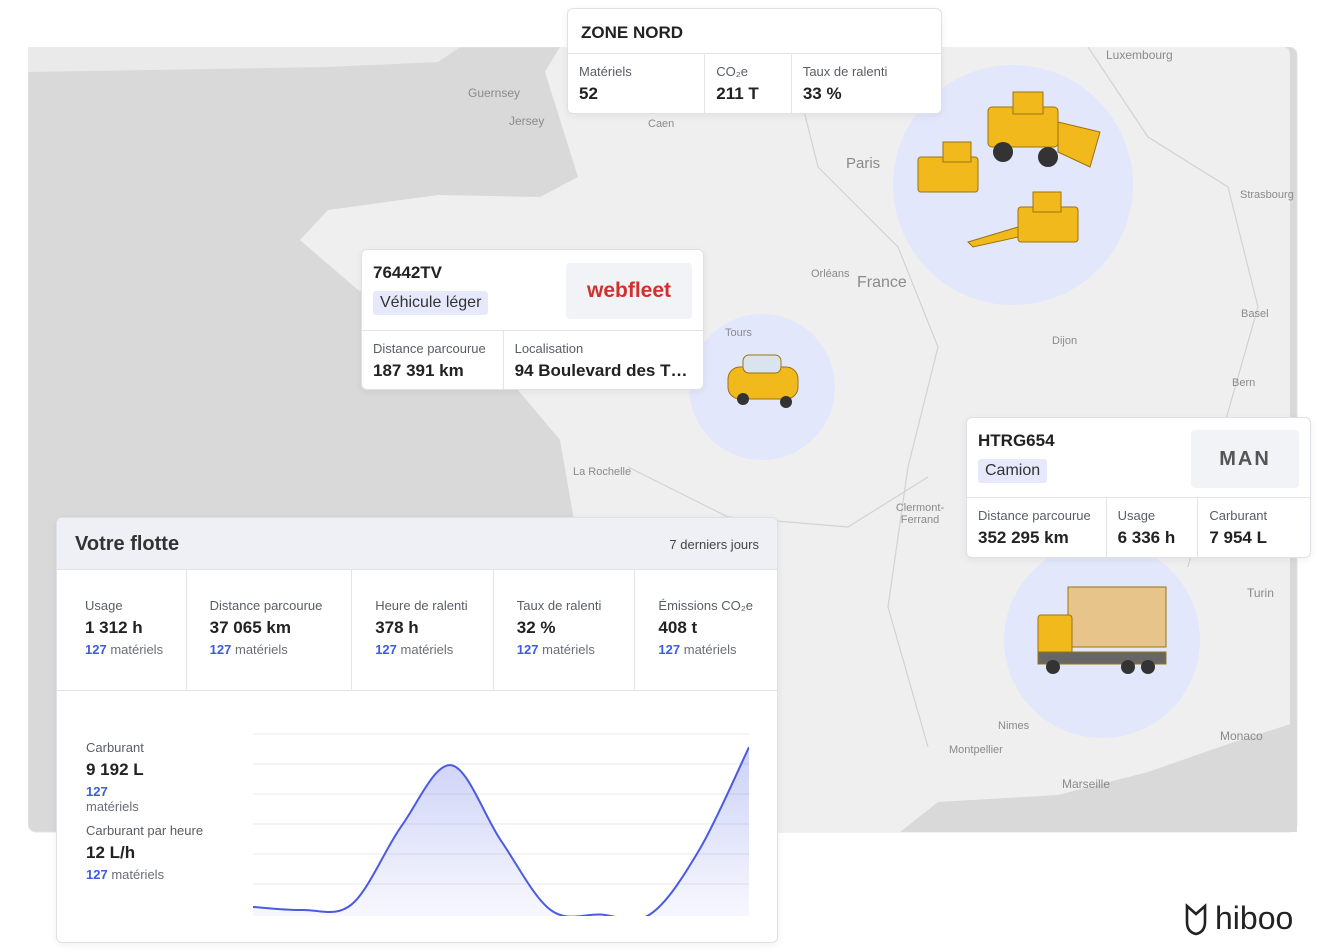 The image size is (1325, 952). I want to click on map-label: Strasbourg, so click(1267, 195).